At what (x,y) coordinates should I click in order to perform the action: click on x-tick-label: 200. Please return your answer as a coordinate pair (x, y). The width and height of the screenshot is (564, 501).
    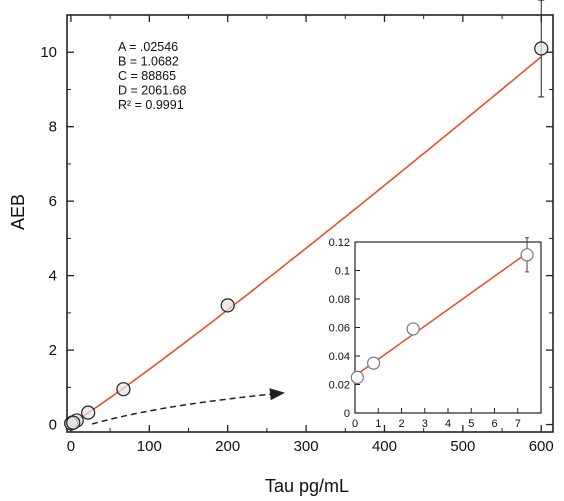
    Looking at the image, I should click on (227, 446).